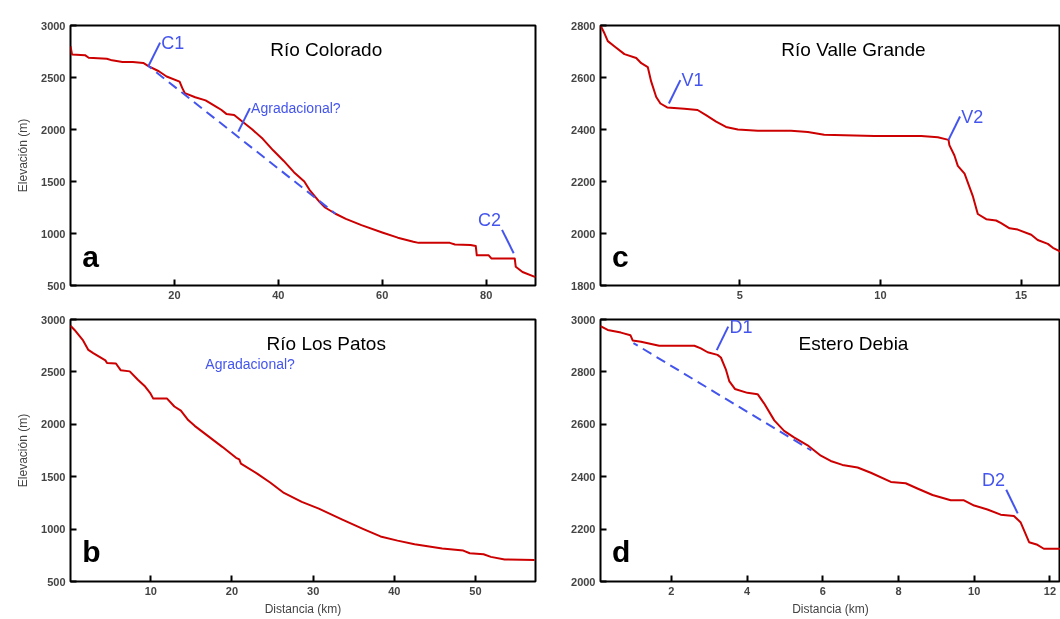 The width and height of the screenshot is (1060, 619). Describe the element at coordinates (972, 116) in the screenshot. I see `annotation: V2` at that location.